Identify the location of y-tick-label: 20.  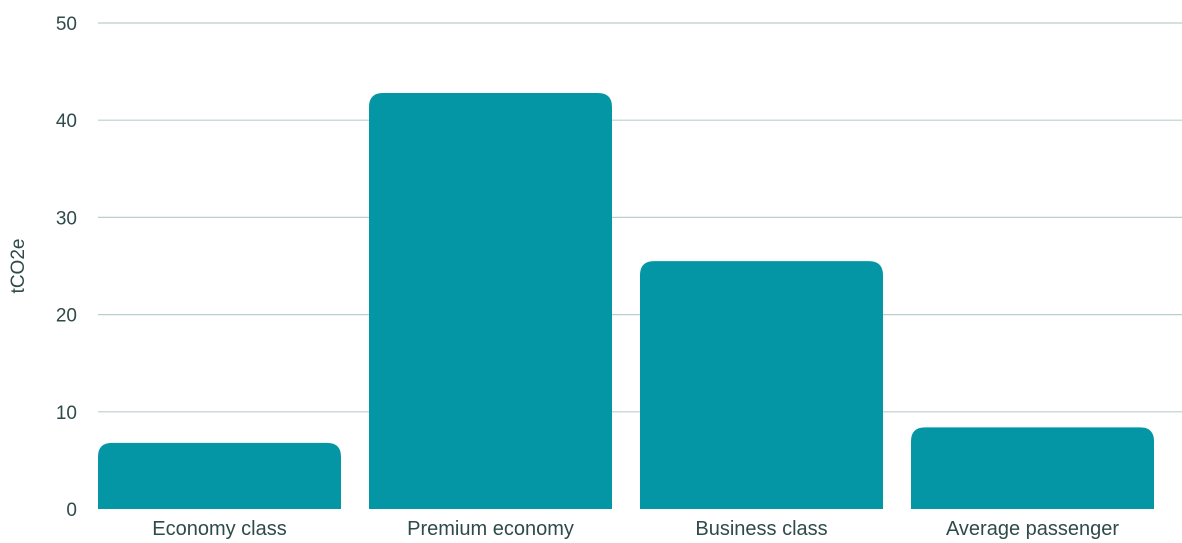
(66, 316).